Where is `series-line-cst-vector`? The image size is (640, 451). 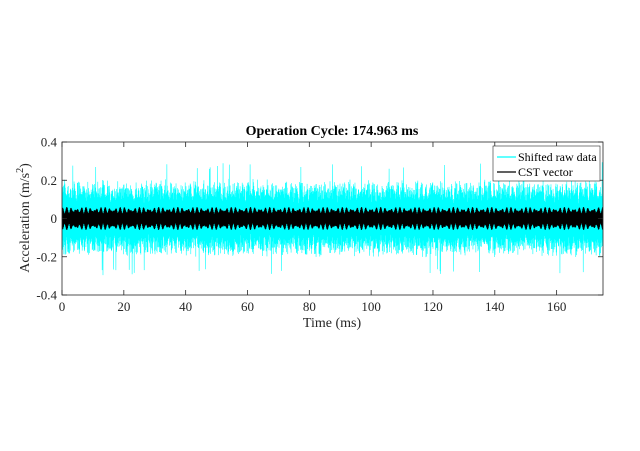
series-line-cst-vector is located at coordinates (332, 218).